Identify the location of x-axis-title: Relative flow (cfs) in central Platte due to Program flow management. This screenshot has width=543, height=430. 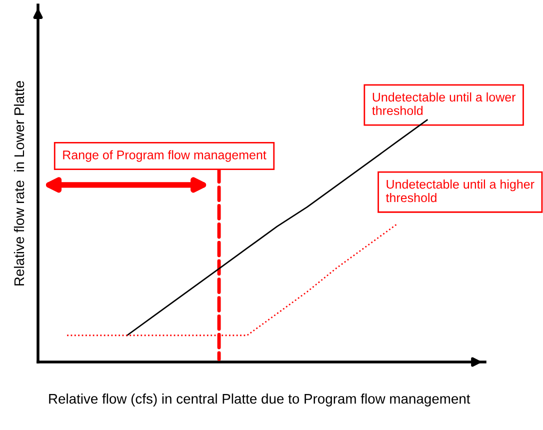
(259, 400).